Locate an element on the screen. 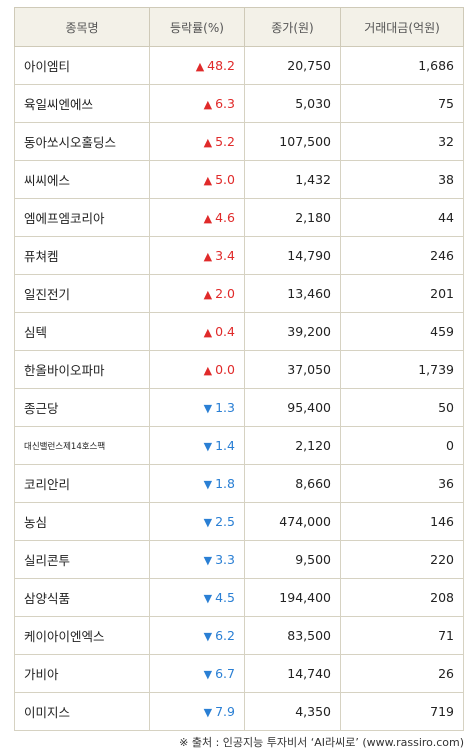 This screenshot has width=474, height=751. close-price: 95,400 is located at coordinates (292, 407).